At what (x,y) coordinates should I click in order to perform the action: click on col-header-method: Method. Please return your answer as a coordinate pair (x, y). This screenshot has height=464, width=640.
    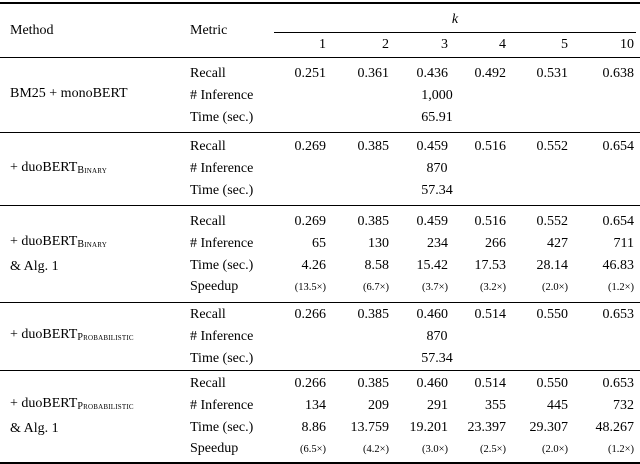
    Looking at the image, I should click on (32, 30).